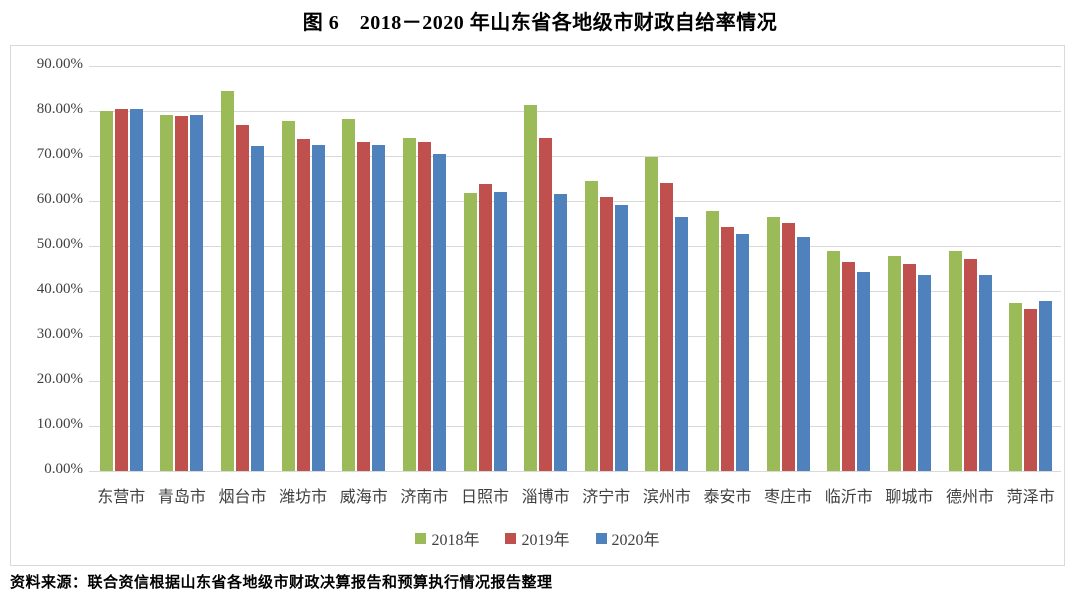 This screenshot has height=605, width=1080. I want to click on y-axis-tick-label: 40.00%, so click(59, 289).